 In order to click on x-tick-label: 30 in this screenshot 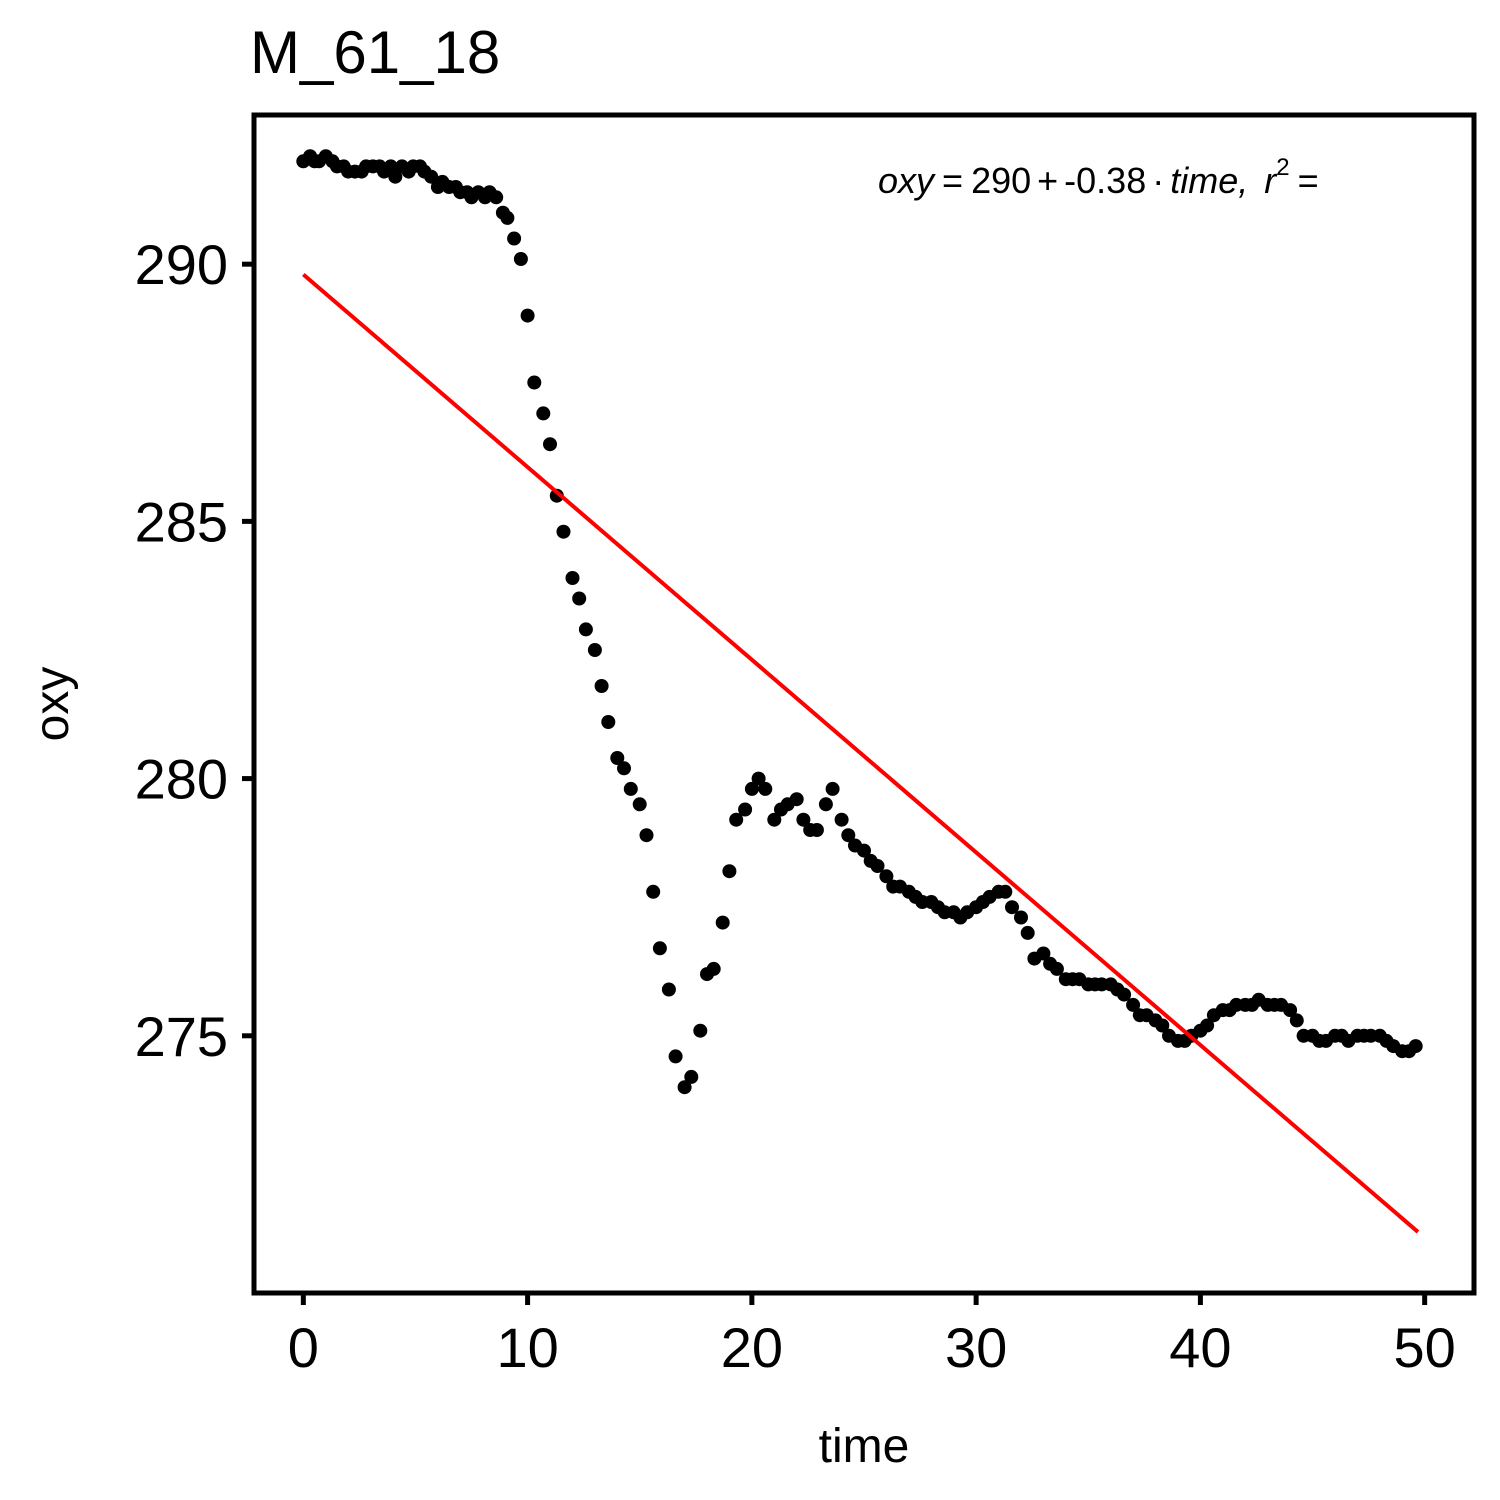, I will do `click(976, 1347)`.